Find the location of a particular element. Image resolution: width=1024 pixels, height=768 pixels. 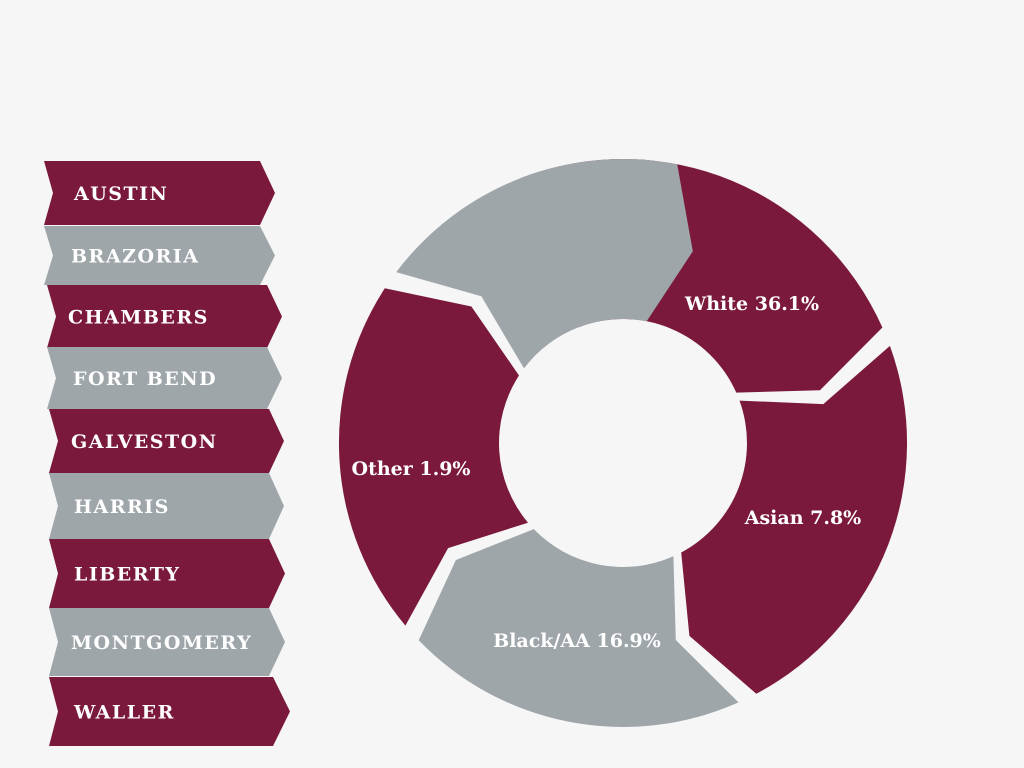

county-label: HARRIS is located at coordinates (122, 507).